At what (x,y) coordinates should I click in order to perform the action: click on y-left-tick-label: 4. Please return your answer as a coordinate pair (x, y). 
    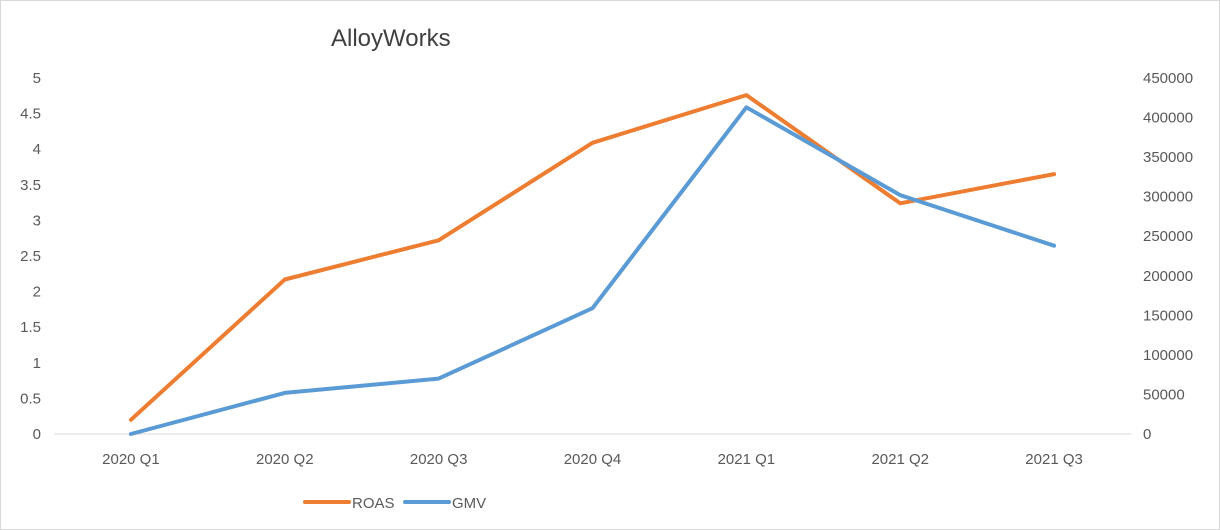
    Looking at the image, I should click on (37, 149).